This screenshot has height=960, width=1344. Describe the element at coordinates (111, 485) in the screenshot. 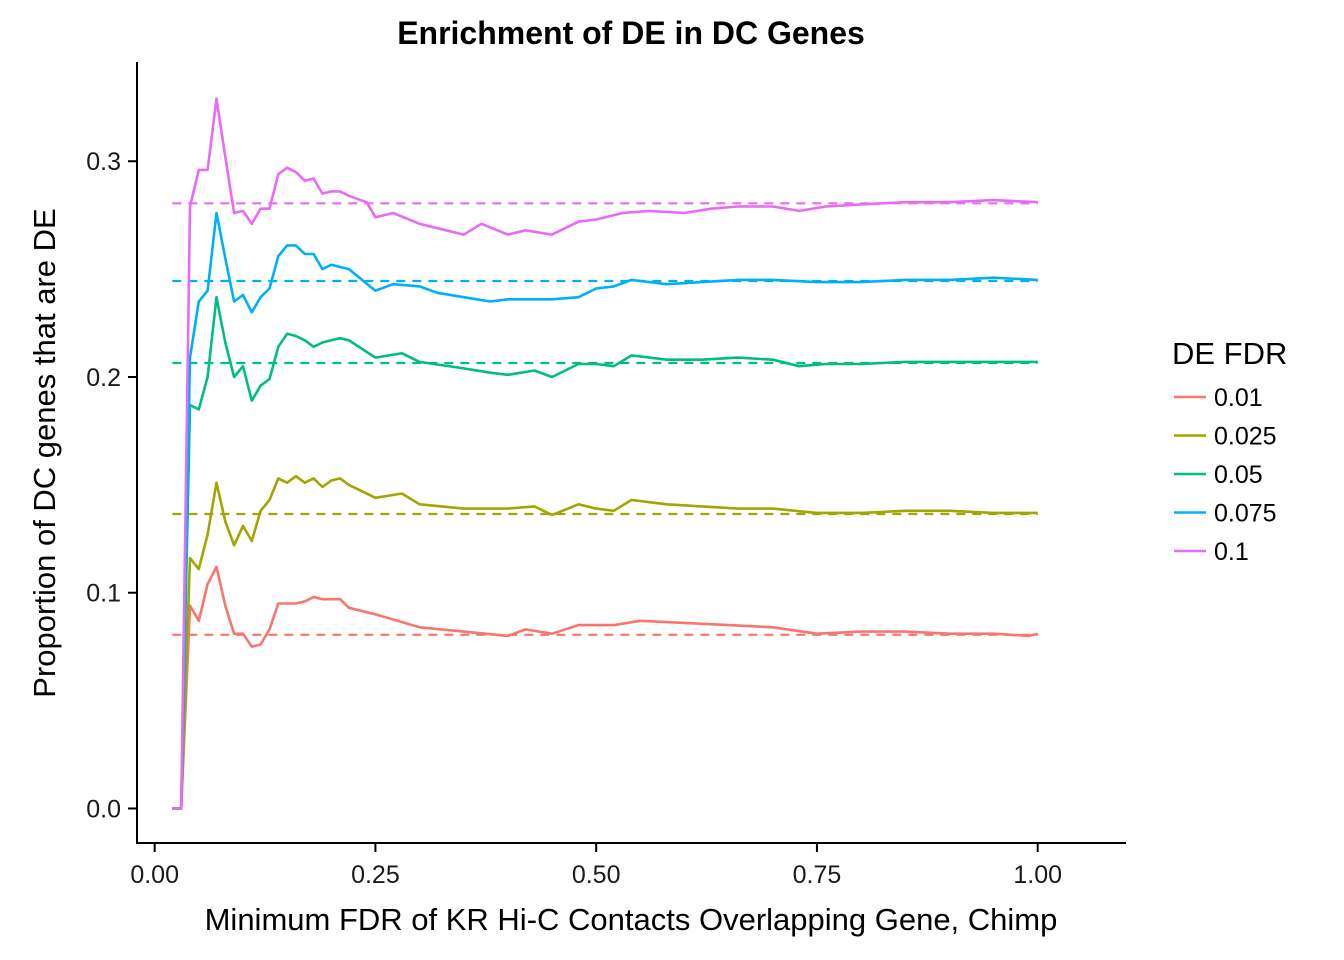

I see `y-axis-ticks: 0.0 0.1 0.2 0.3` at that location.